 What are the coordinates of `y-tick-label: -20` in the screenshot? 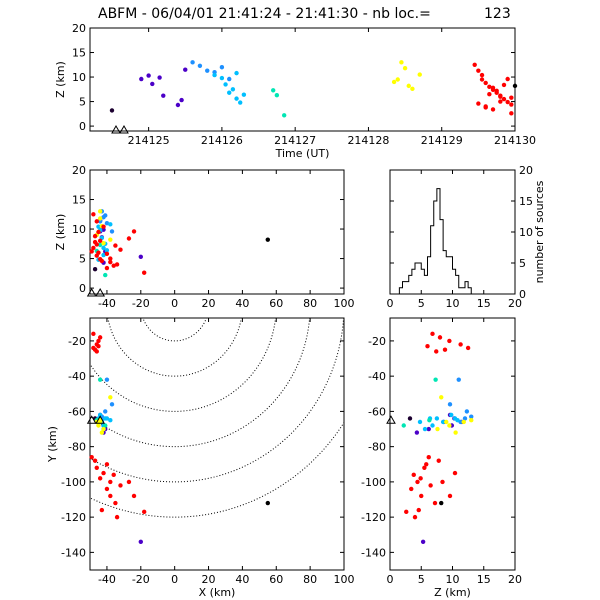 It's located at (377, 341).